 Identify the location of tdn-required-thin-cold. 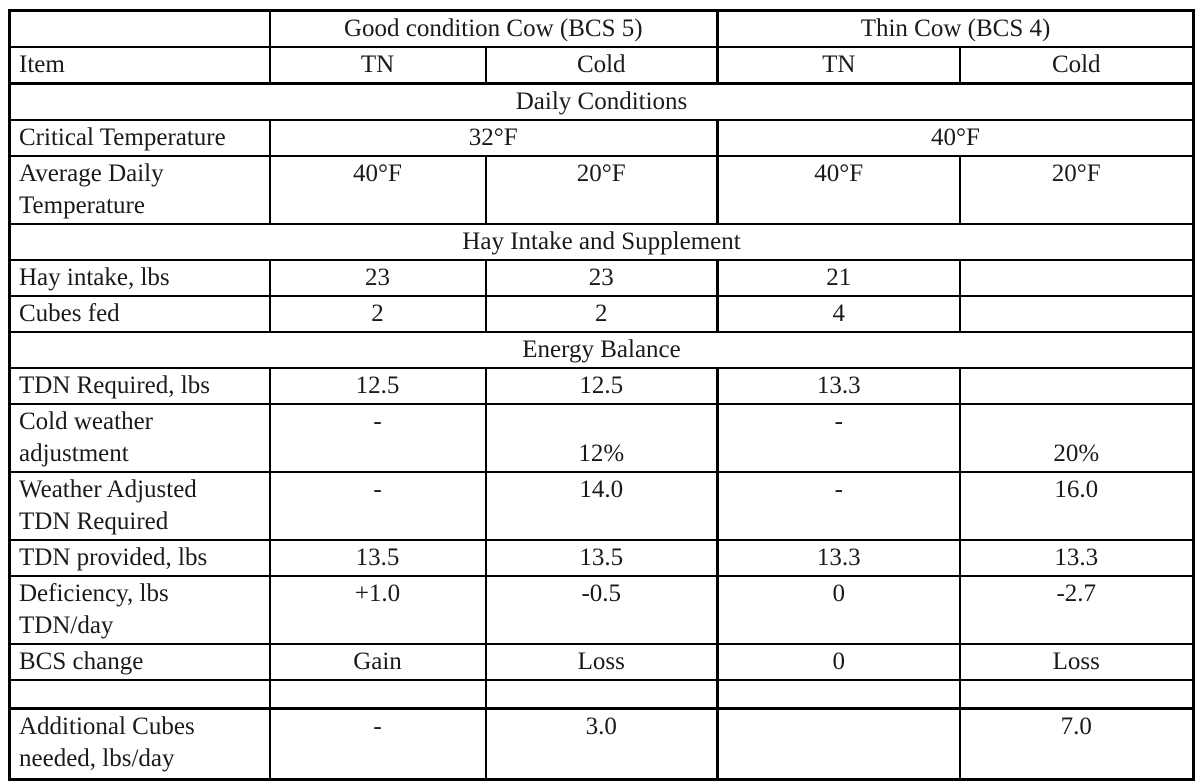
(1076, 386).